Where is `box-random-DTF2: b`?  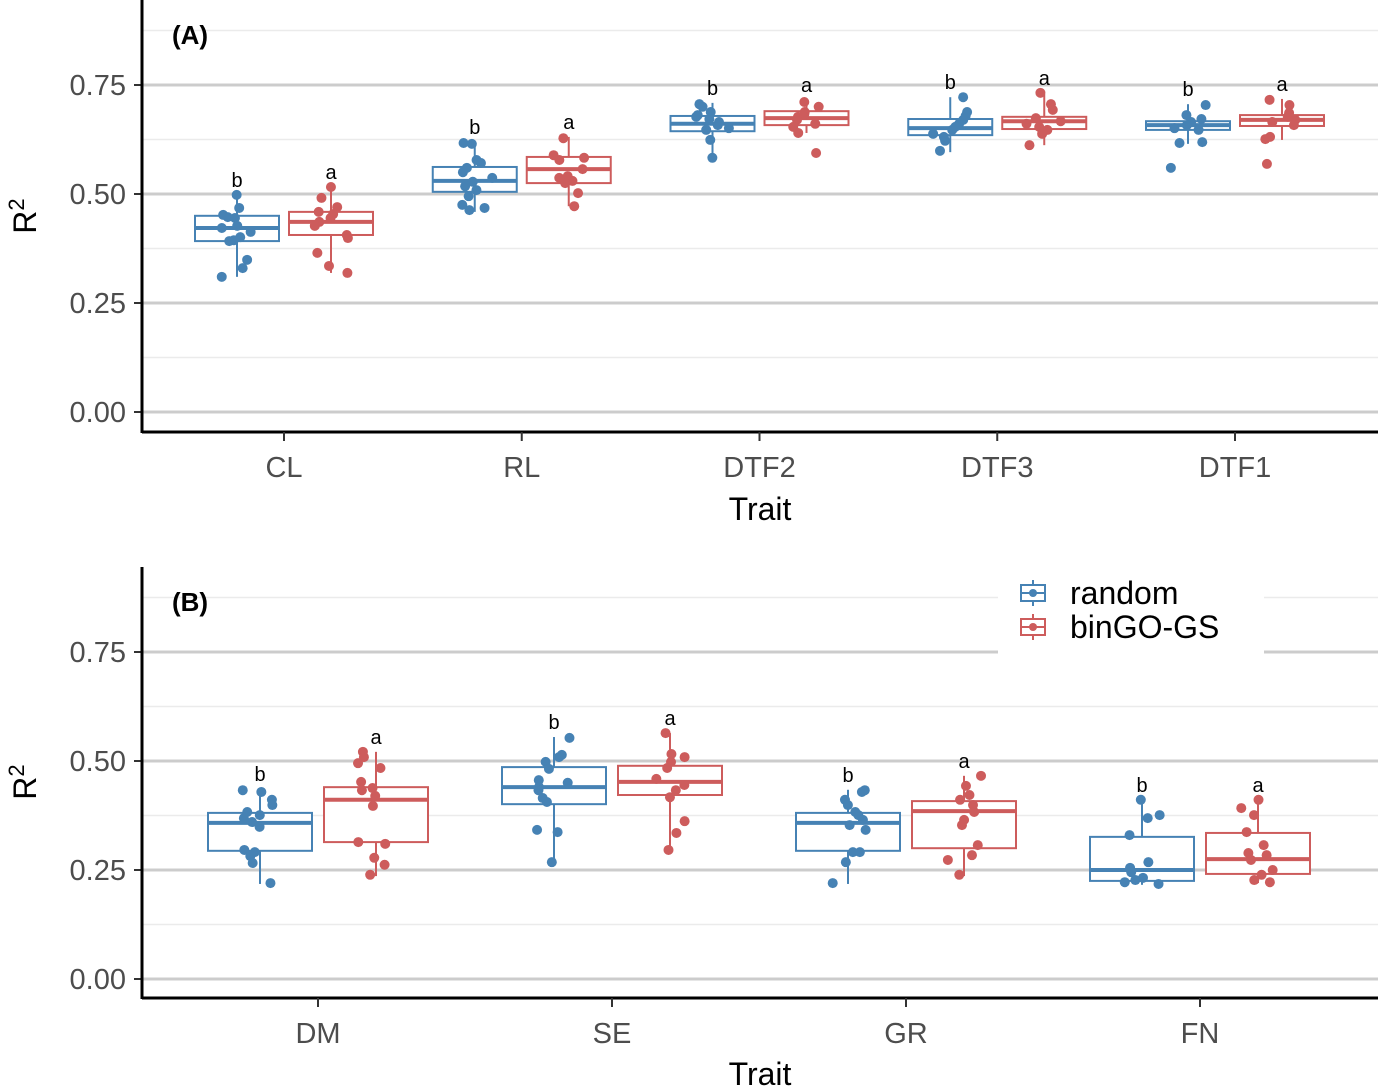 box-random-DTF2: b is located at coordinates (712, 120).